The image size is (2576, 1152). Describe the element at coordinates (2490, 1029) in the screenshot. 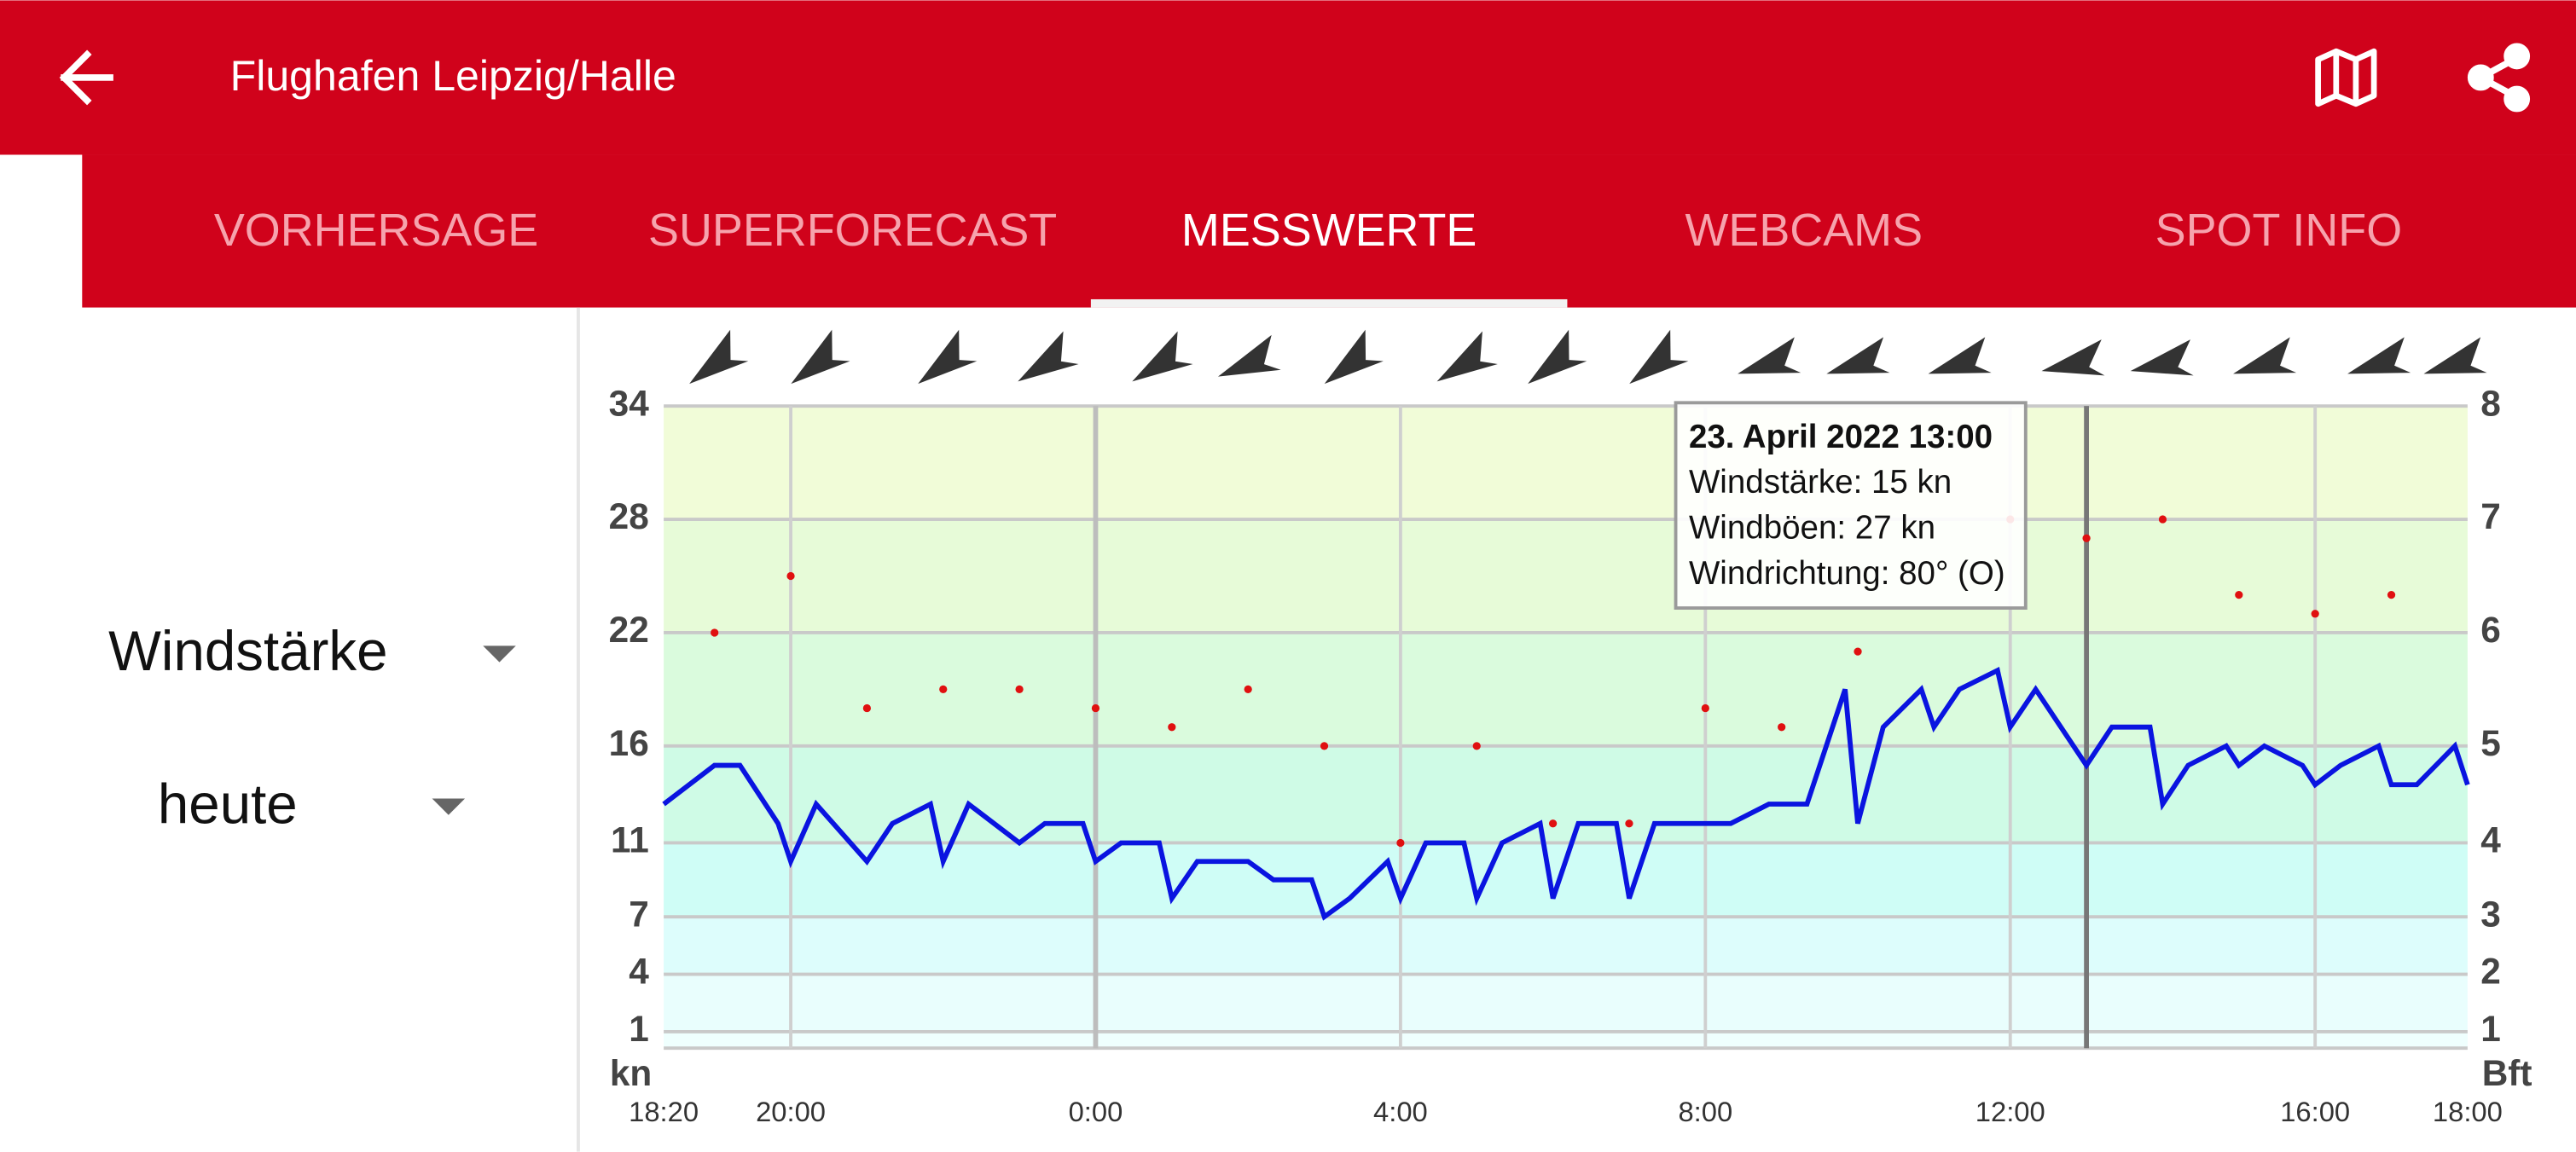

I see `y2-tick-label: 1` at that location.